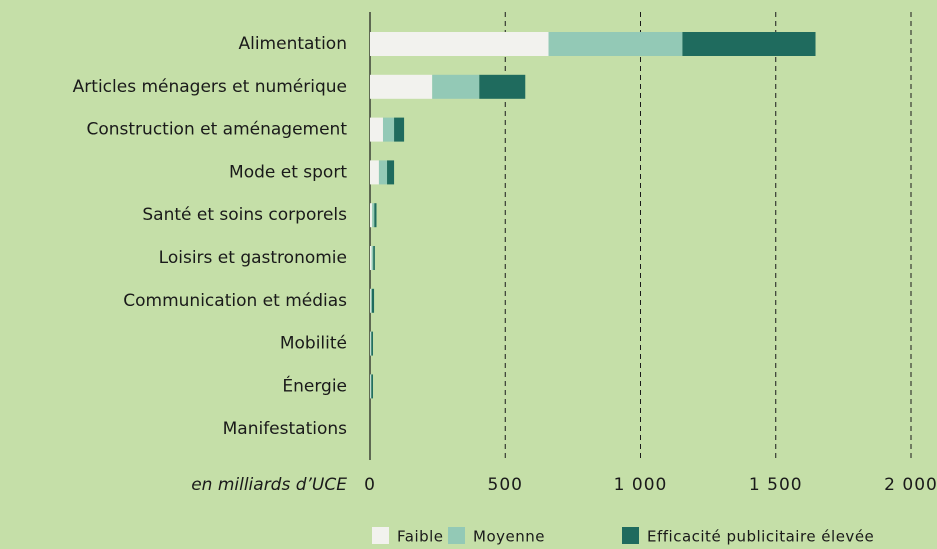 This screenshot has width=937, height=549. Describe the element at coordinates (253, 258) in the screenshot. I see `category-label: Loisirs et gastronomie` at that location.